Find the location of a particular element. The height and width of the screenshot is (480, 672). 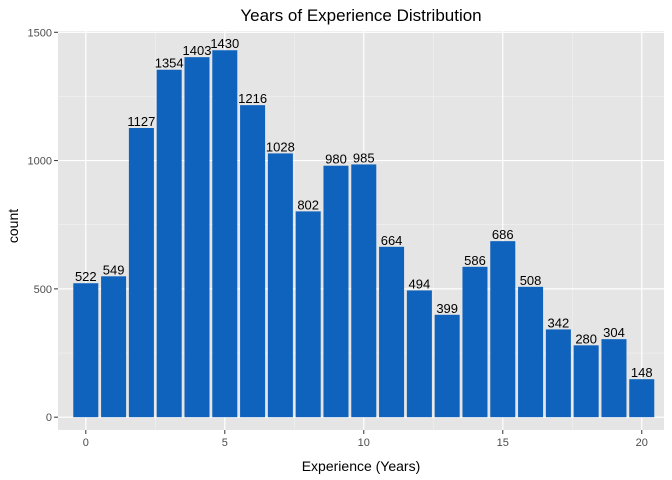

data-label: 1127 is located at coordinates (141, 121).